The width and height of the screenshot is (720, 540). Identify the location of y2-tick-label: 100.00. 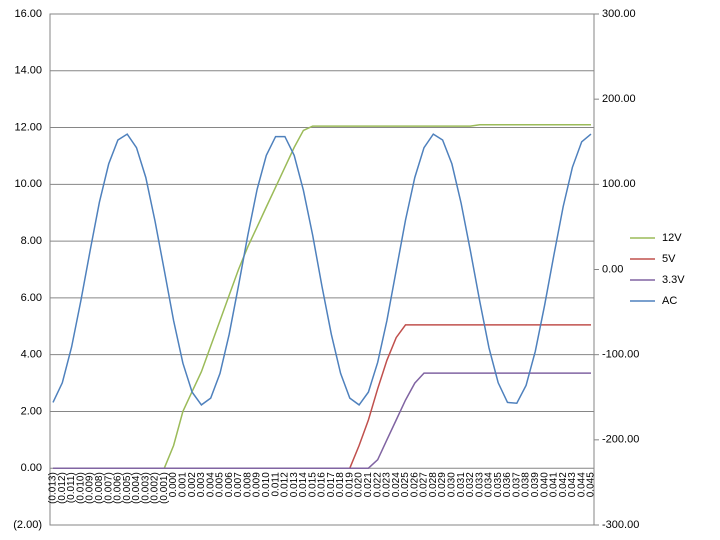
(619, 184).